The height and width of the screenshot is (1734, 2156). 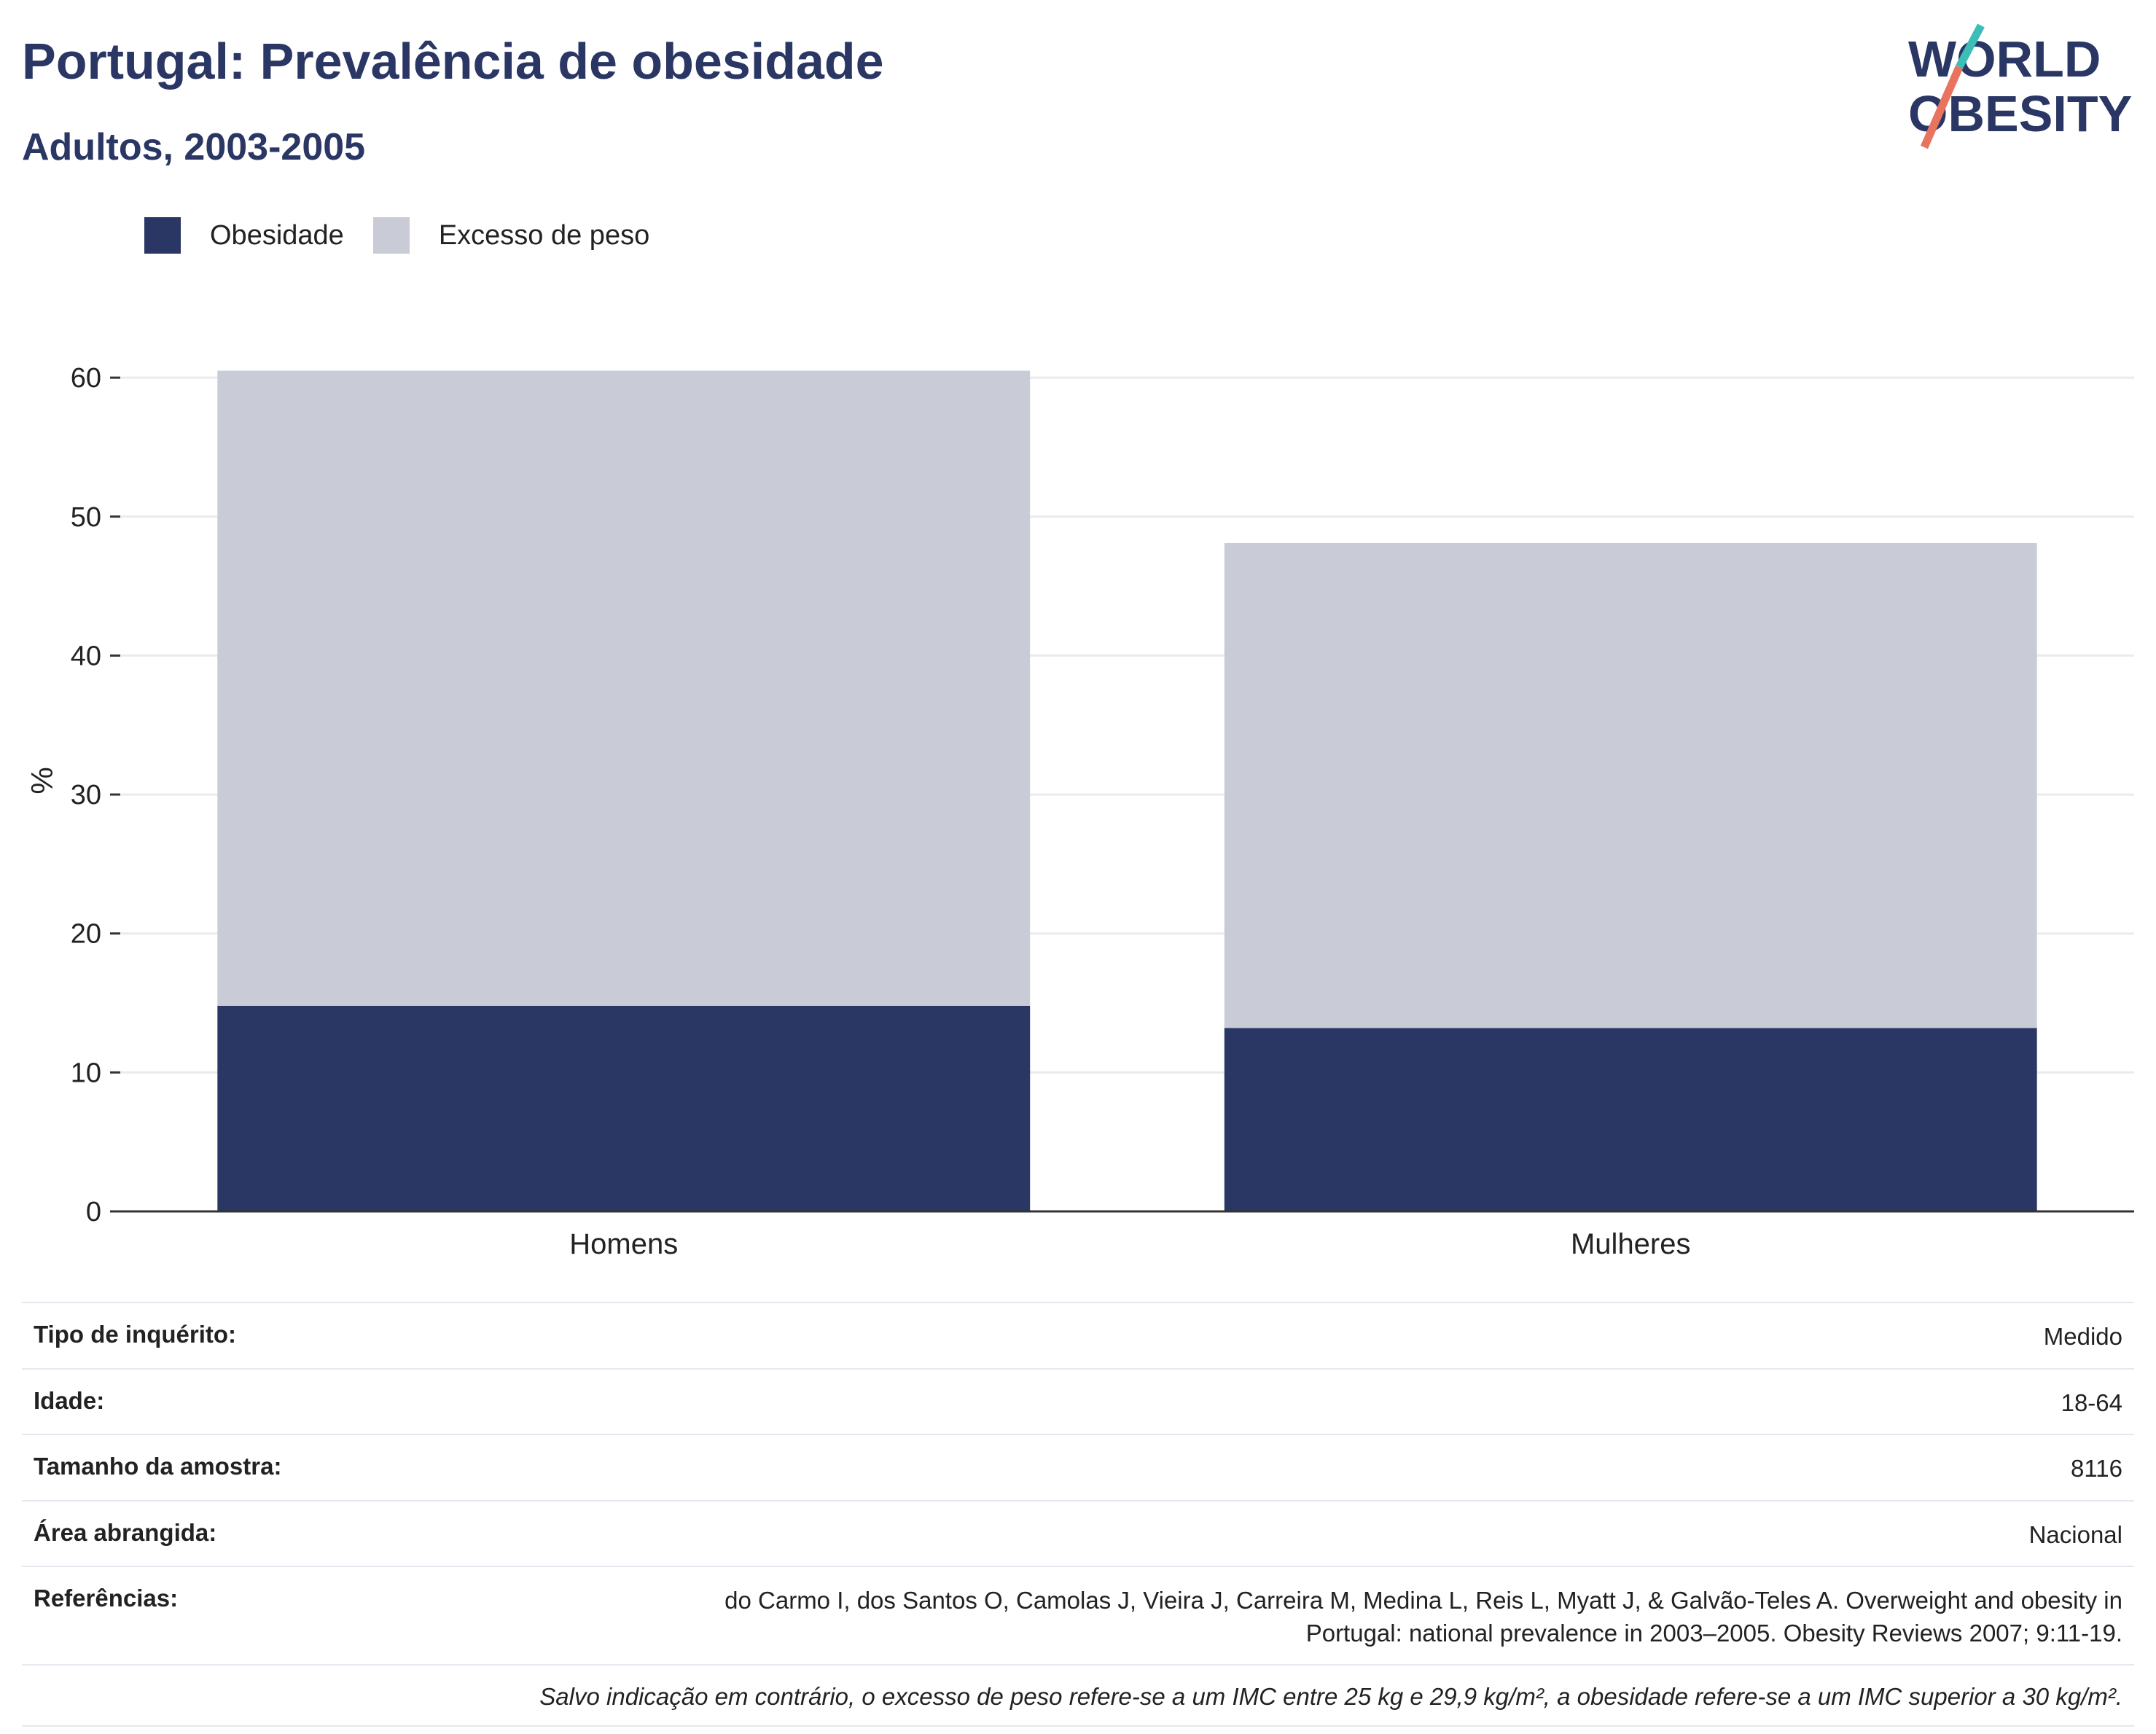 What do you see at coordinates (1942, 107) in the screenshot?
I see `logo-slash-coral` at bounding box center [1942, 107].